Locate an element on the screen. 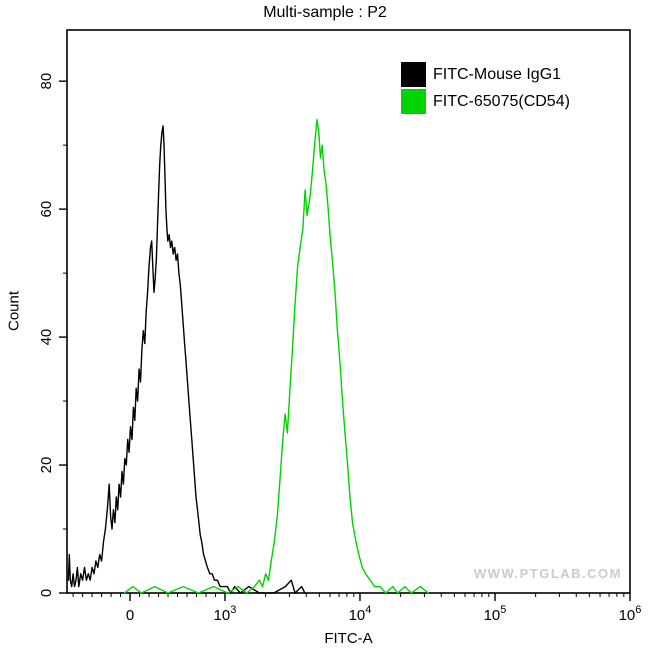 The image size is (650, 657). legend: FITC-Mouse IgG1 FITC-65075(CD54) is located at coordinates (485, 89).